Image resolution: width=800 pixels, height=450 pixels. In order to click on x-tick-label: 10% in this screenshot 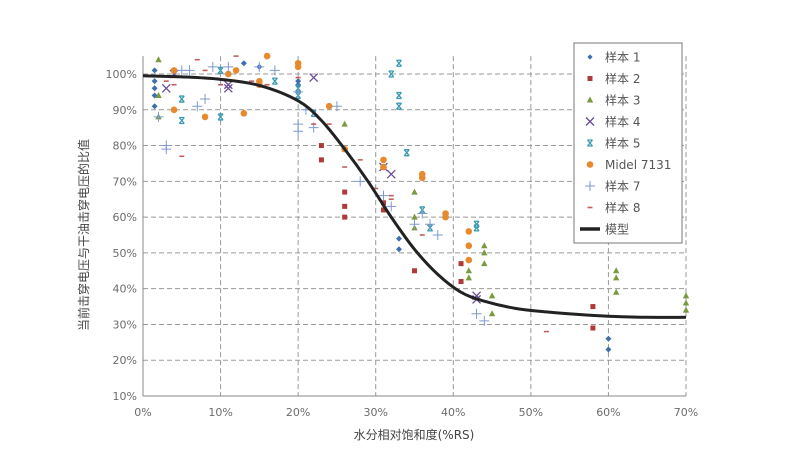, I will do `click(220, 412)`.